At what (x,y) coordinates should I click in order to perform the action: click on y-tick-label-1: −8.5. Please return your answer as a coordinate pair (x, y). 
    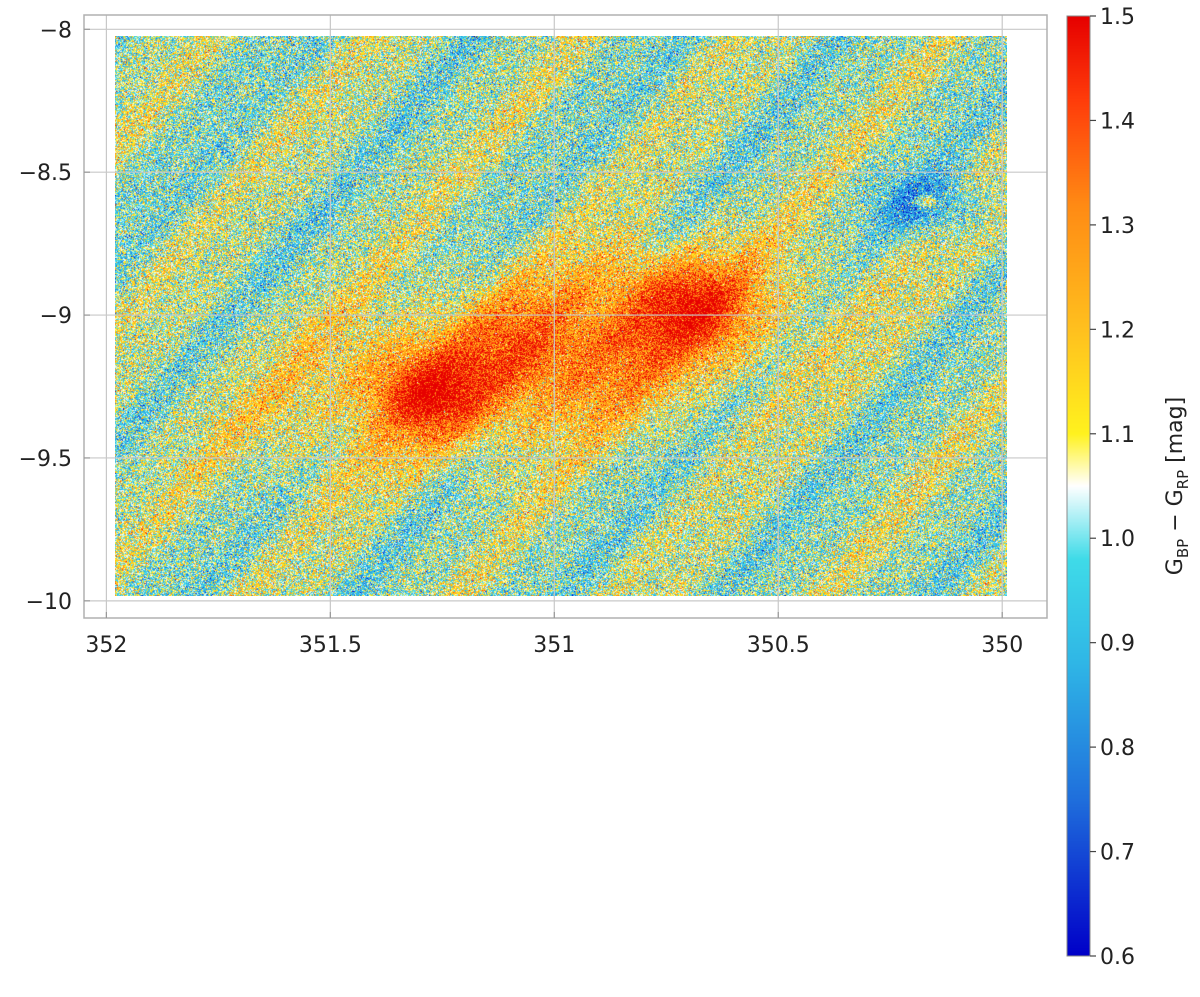
    Looking at the image, I should click on (45, 173).